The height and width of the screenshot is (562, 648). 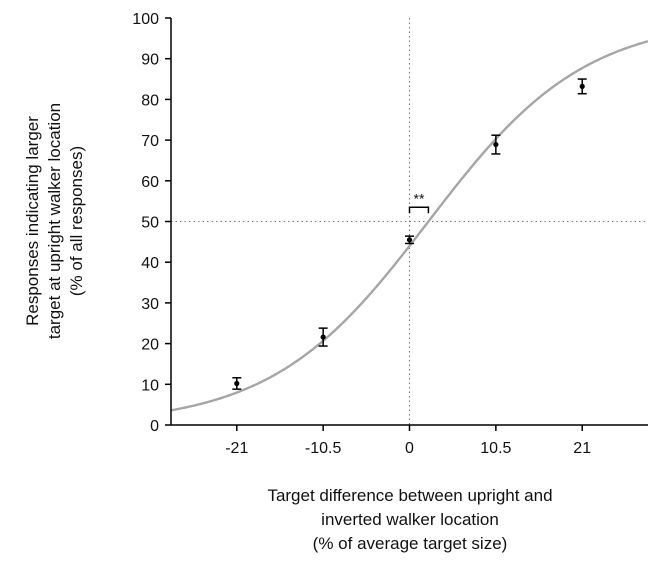 What do you see at coordinates (150, 60) in the screenshot?
I see `y-tick-label: 90` at bounding box center [150, 60].